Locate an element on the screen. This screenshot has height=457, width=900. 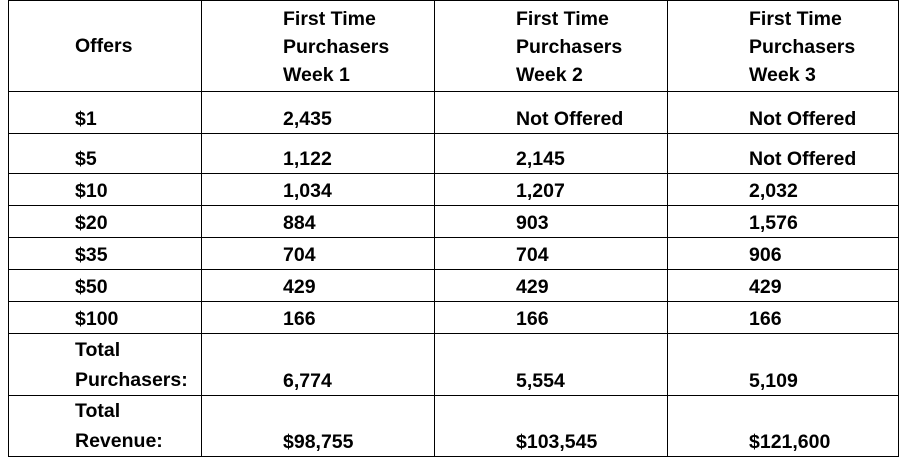
week1-cell: 704 is located at coordinates (318, 253).